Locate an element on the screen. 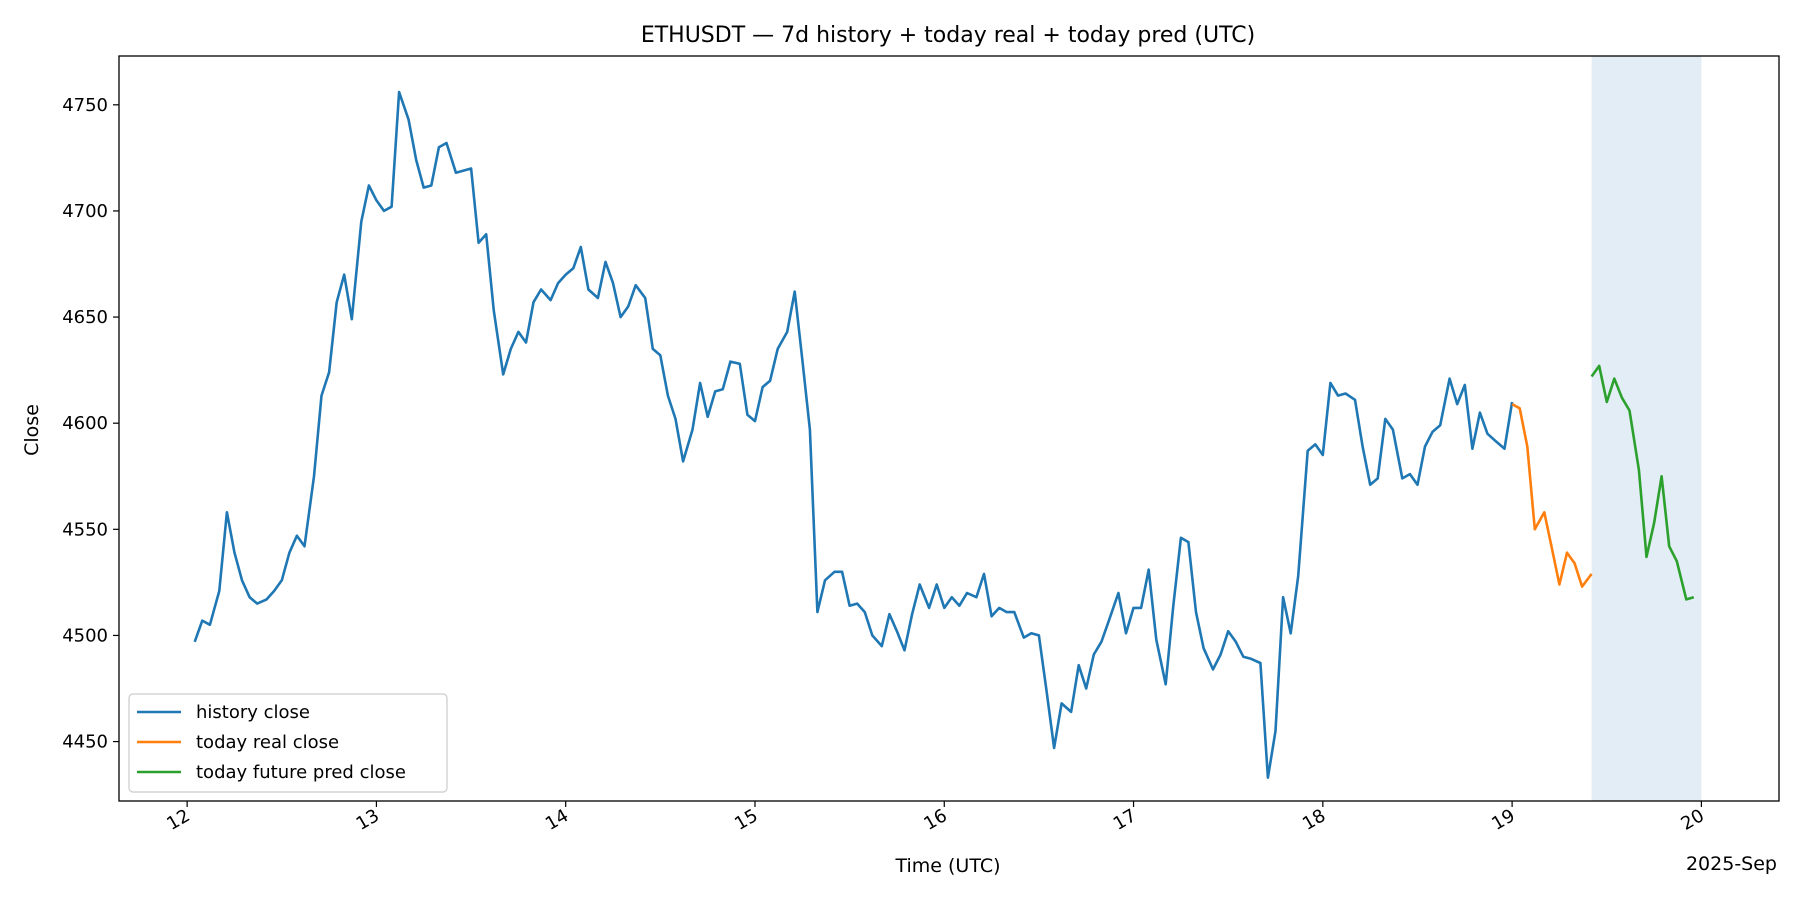 The height and width of the screenshot is (900, 1800). shade-layer is located at coordinates (1646, 428).